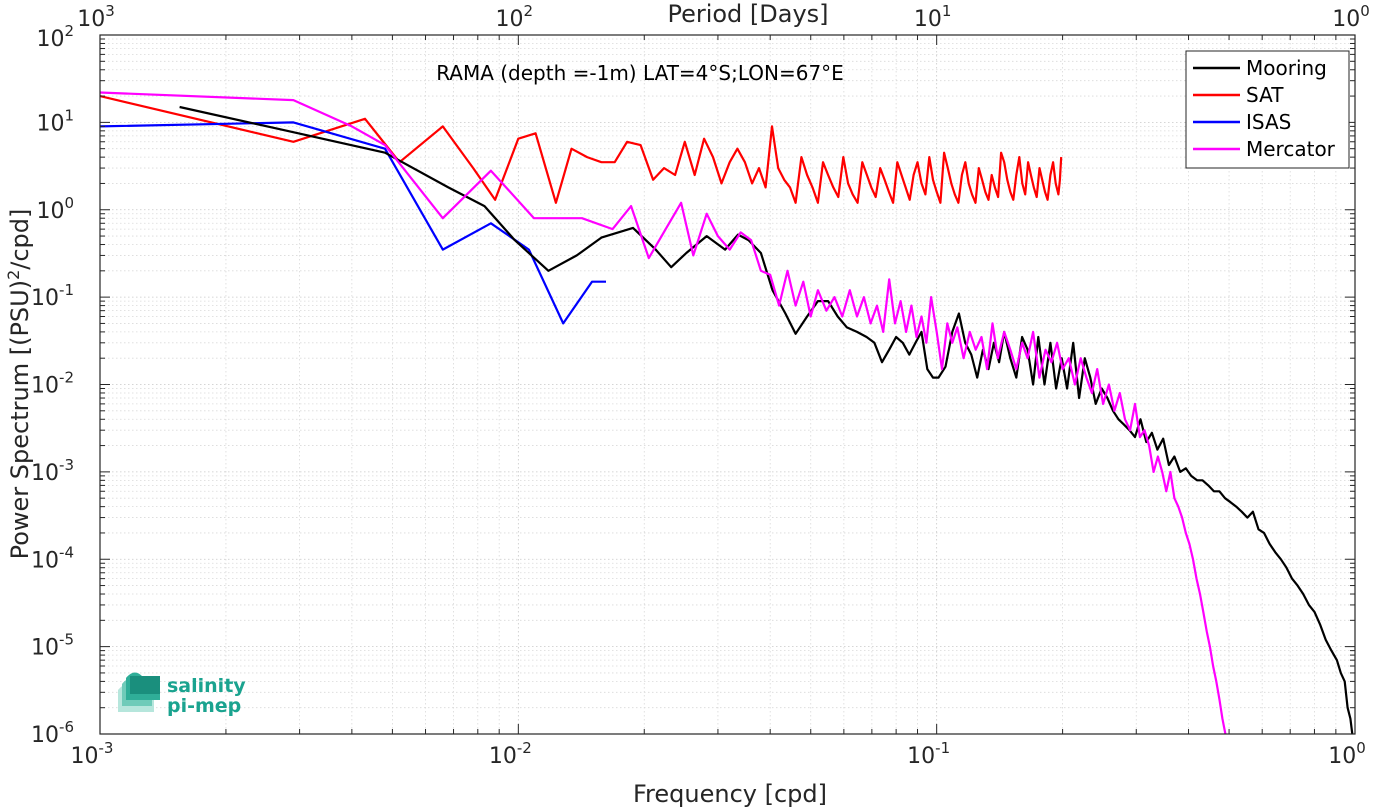 The image size is (1383, 809). What do you see at coordinates (524, 748) in the screenshot?
I see `x-tick-label-exp: -2` at bounding box center [524, 748].